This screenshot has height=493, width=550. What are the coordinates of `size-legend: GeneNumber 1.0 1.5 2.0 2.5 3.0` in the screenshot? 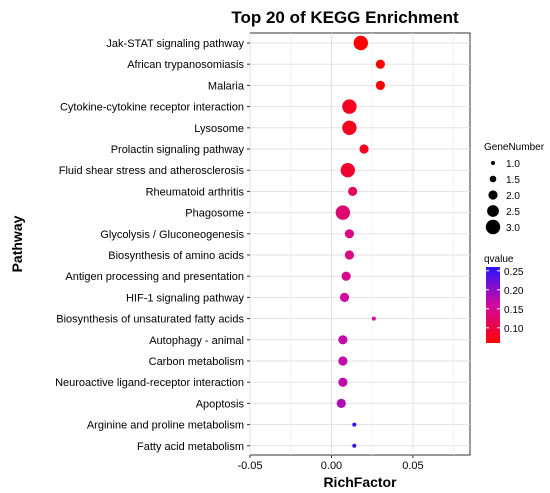 It's located at (514, 188).